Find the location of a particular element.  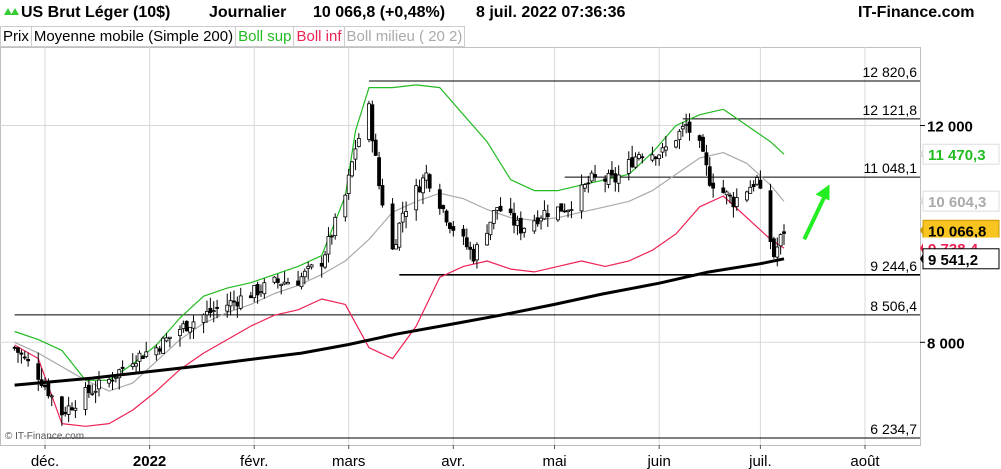

hline-label-4: 8 506,4 is located at coordinates (893, 306).